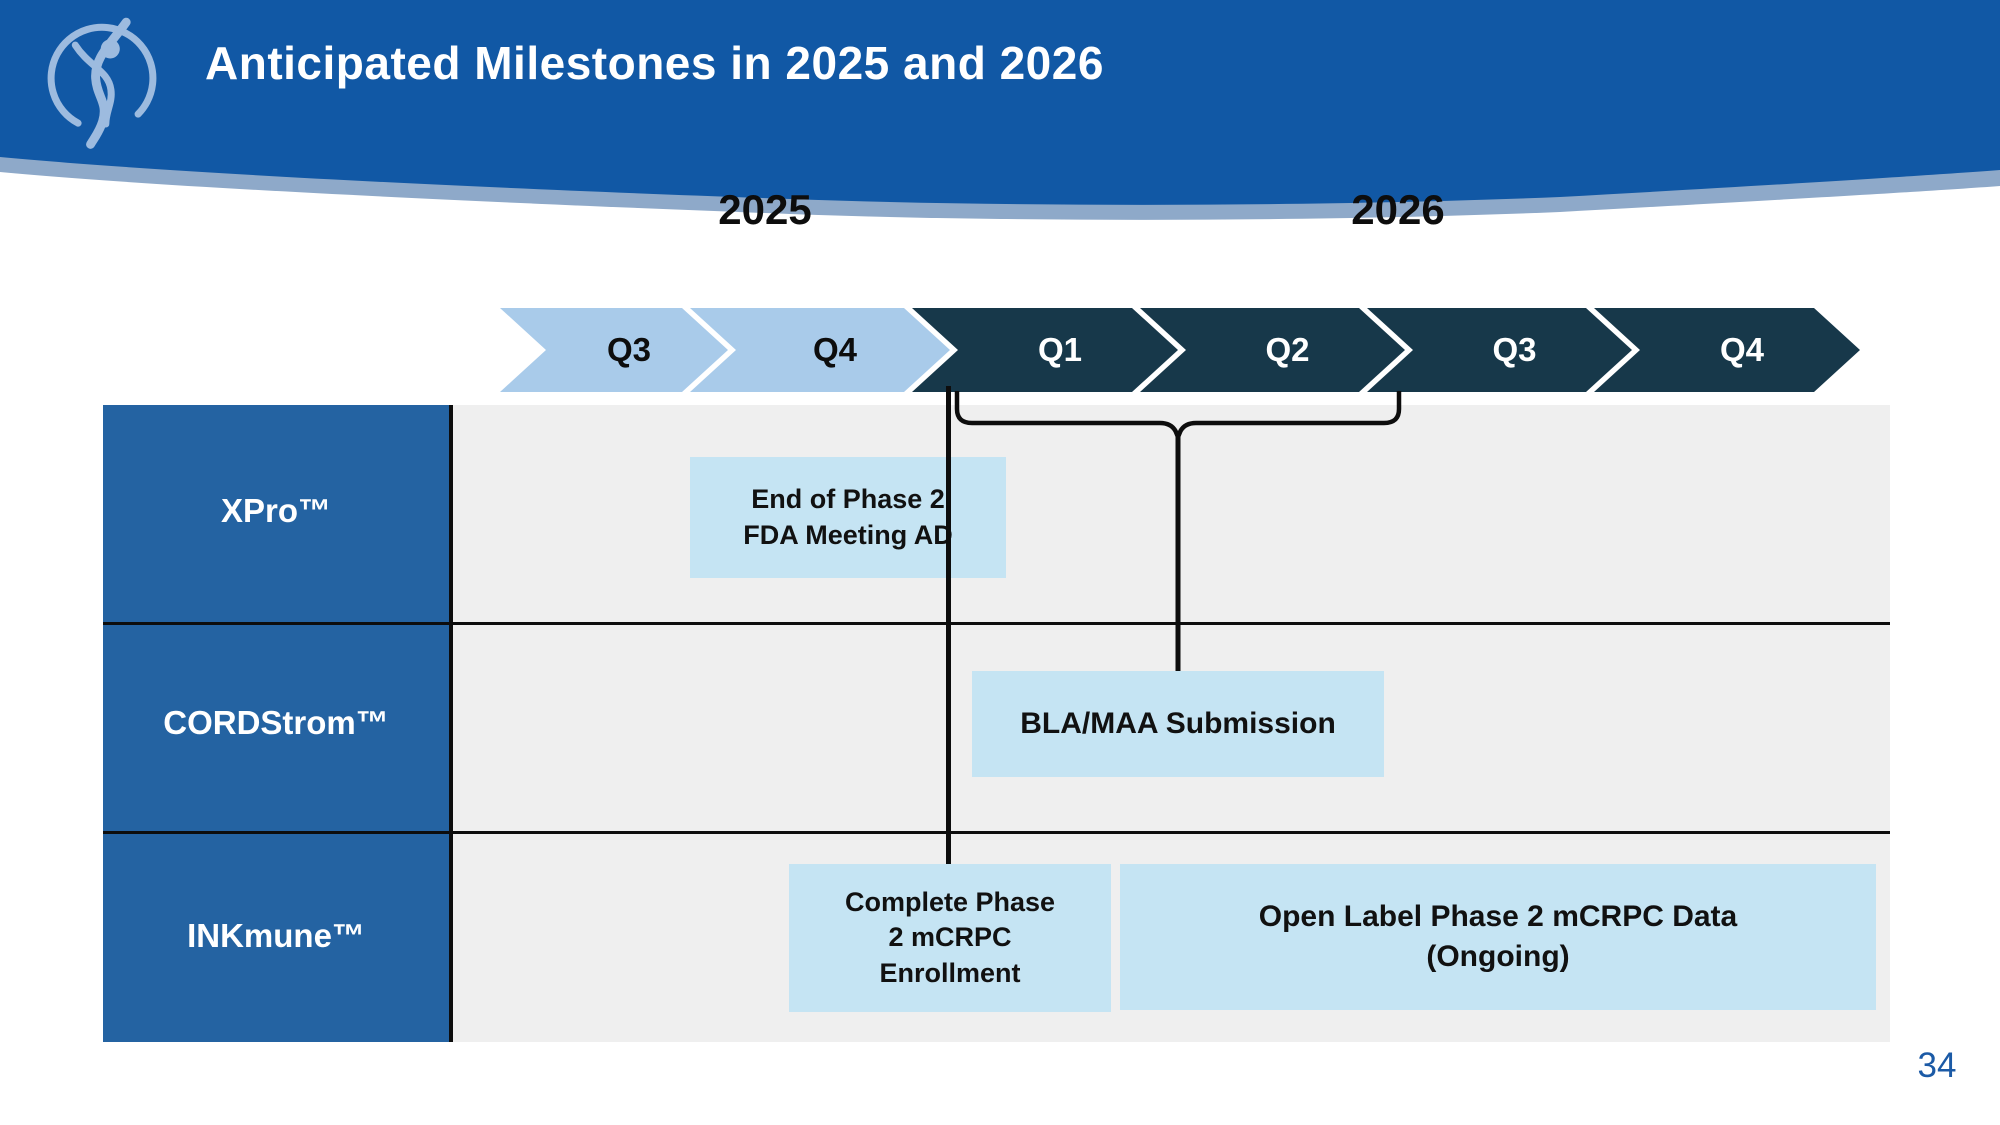  I want to click on milestone-bla-maa-submission: BLA/MAA Submission, so click(1178, 724).